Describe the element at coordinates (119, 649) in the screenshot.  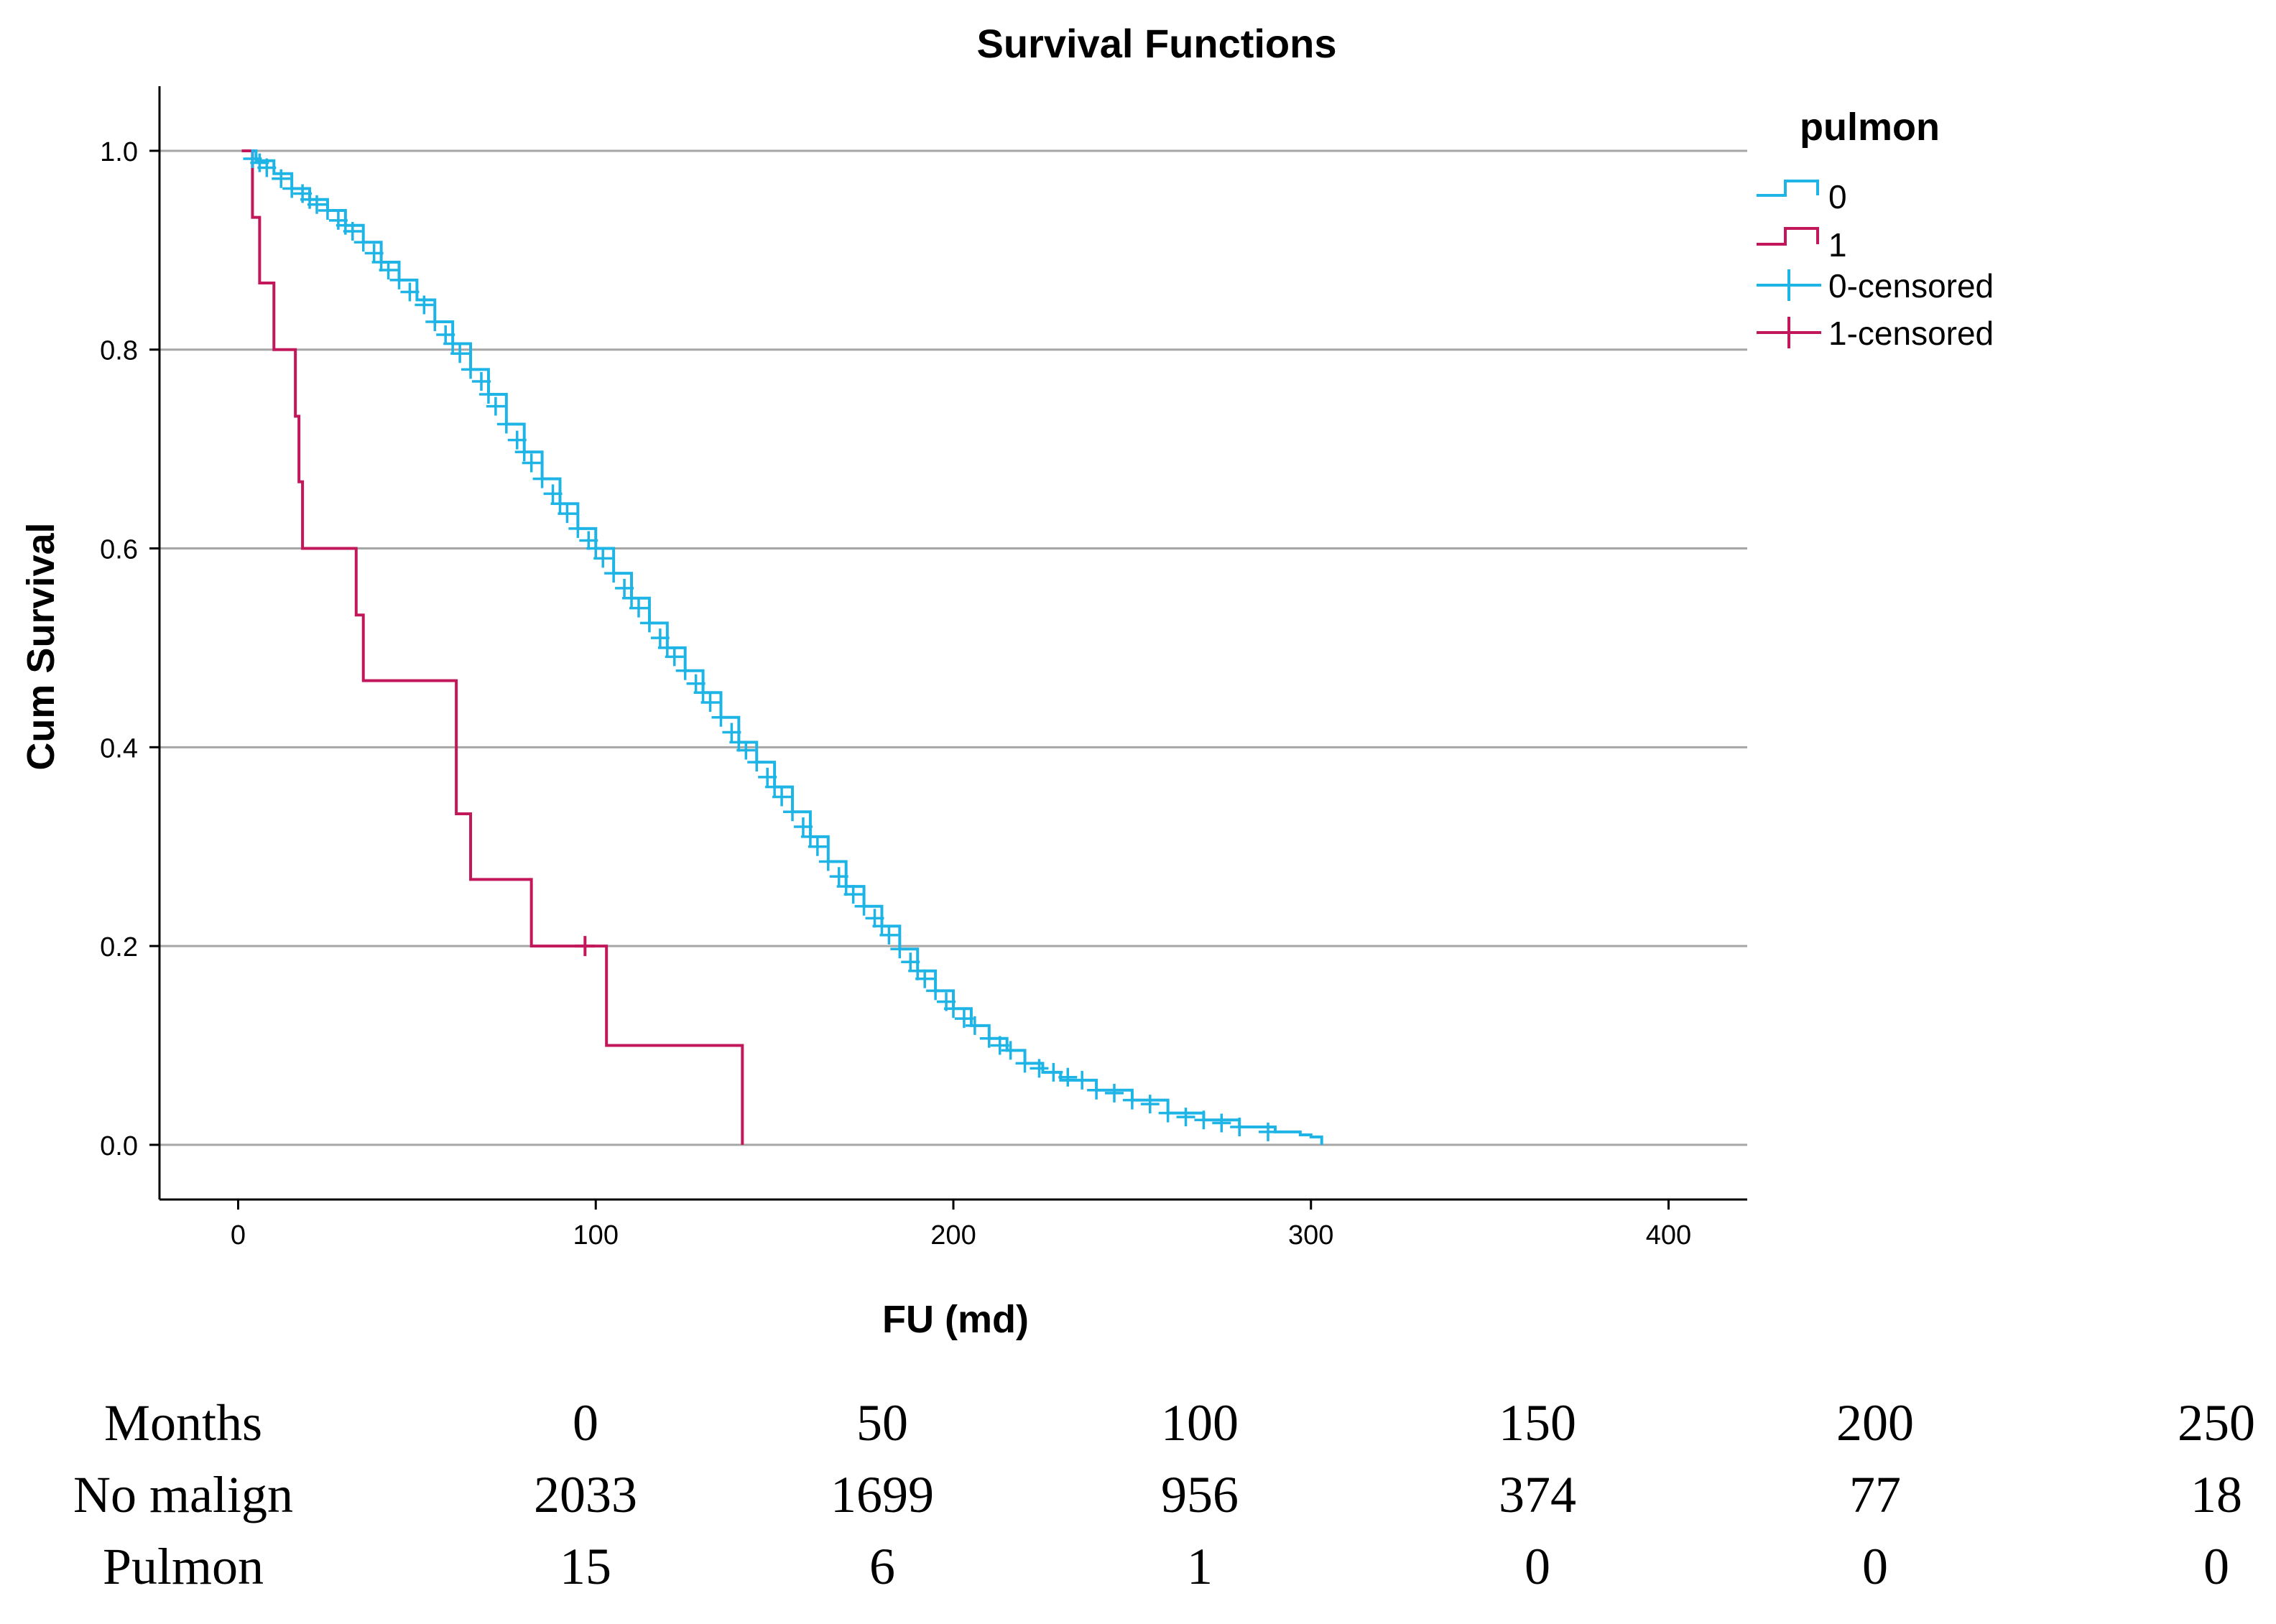
I see `y-tick-labels: 0.0 0.2 0.4 0.6 0.8 1.0` at that location.